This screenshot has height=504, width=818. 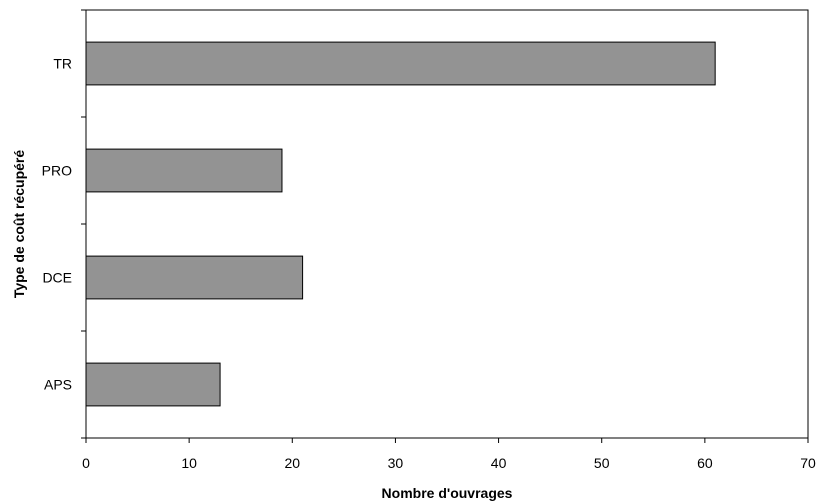 What do you see at coordinates (499, 463) in the screenshot?
I see `x-tick-label: 40` at bounding box center [499, 463].